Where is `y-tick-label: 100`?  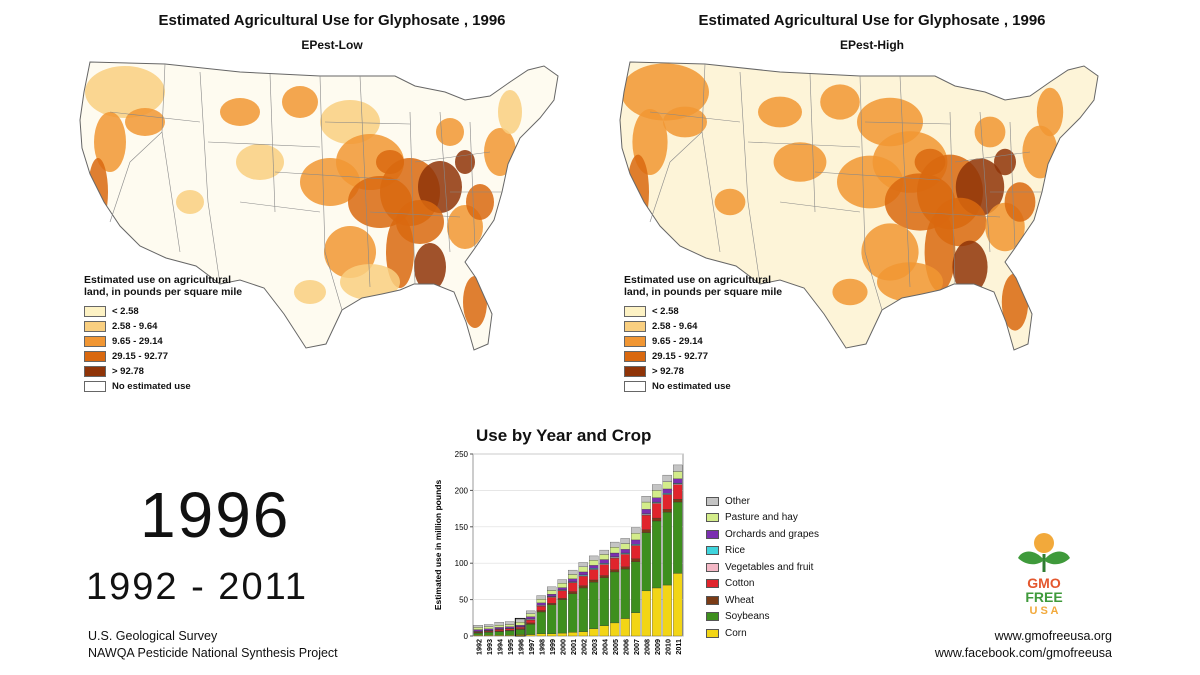
y-tick-label: 100 is located at coordinates (462, 563).